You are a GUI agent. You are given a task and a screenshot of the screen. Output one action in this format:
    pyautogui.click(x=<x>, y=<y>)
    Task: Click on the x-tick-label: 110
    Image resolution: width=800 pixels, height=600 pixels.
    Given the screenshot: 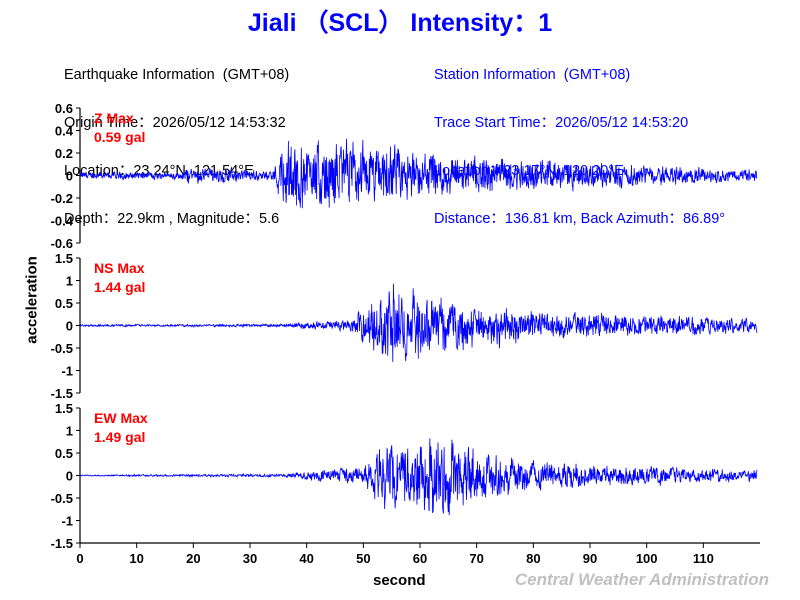 What is the action you would take?
    pyautogui.click(x=703, y=558)
    